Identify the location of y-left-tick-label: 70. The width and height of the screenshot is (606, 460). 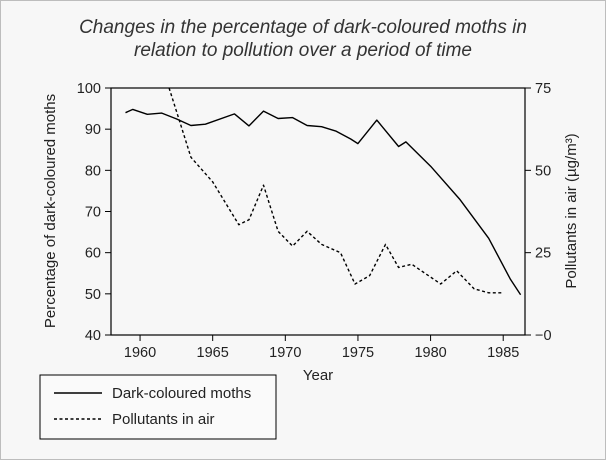
(93, 213).